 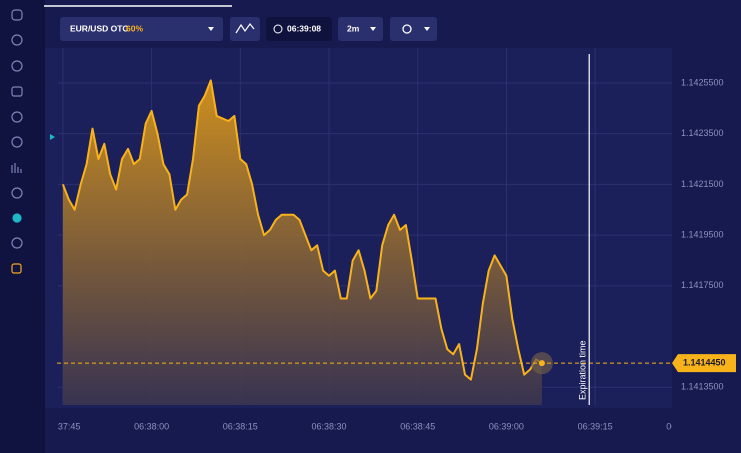 I want to click on x-tick-label: 06:38:45, so click(x=417, y=426).